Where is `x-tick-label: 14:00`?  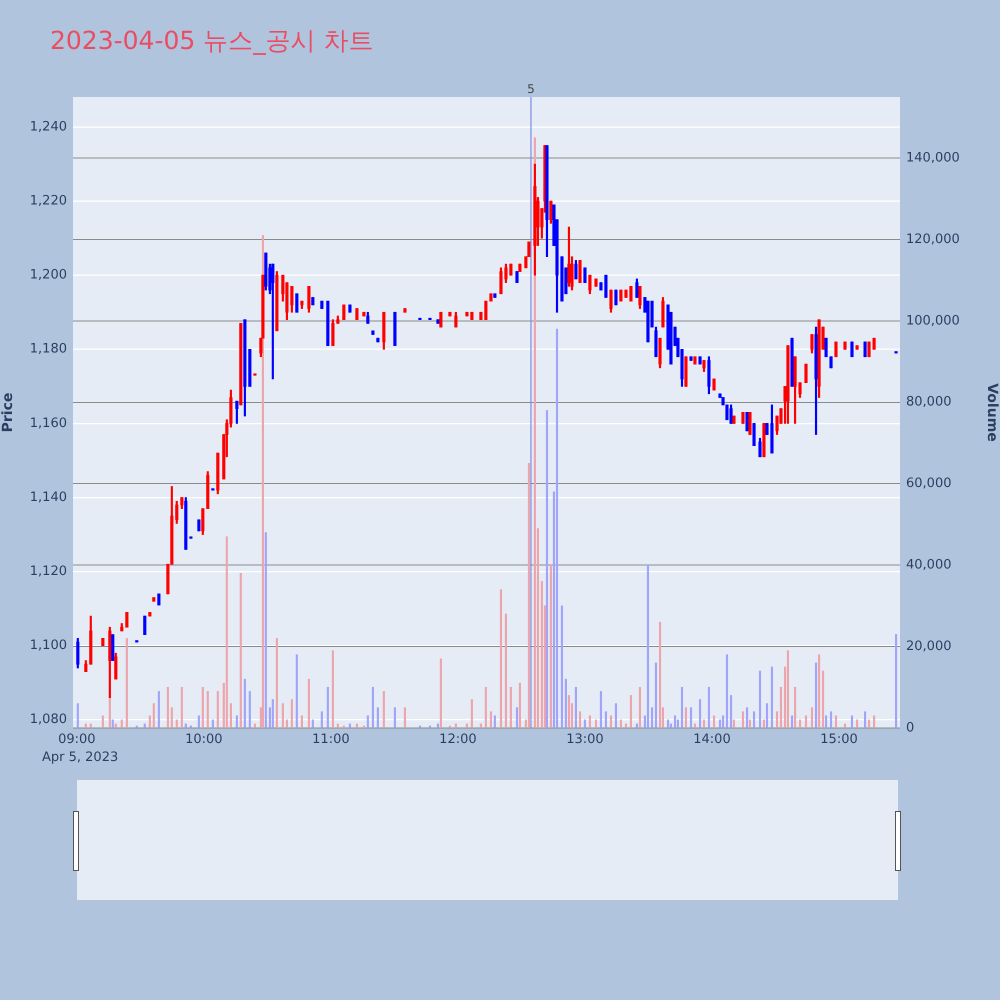
x-tick-label: 14:00 is located at coordinates (712, 740).